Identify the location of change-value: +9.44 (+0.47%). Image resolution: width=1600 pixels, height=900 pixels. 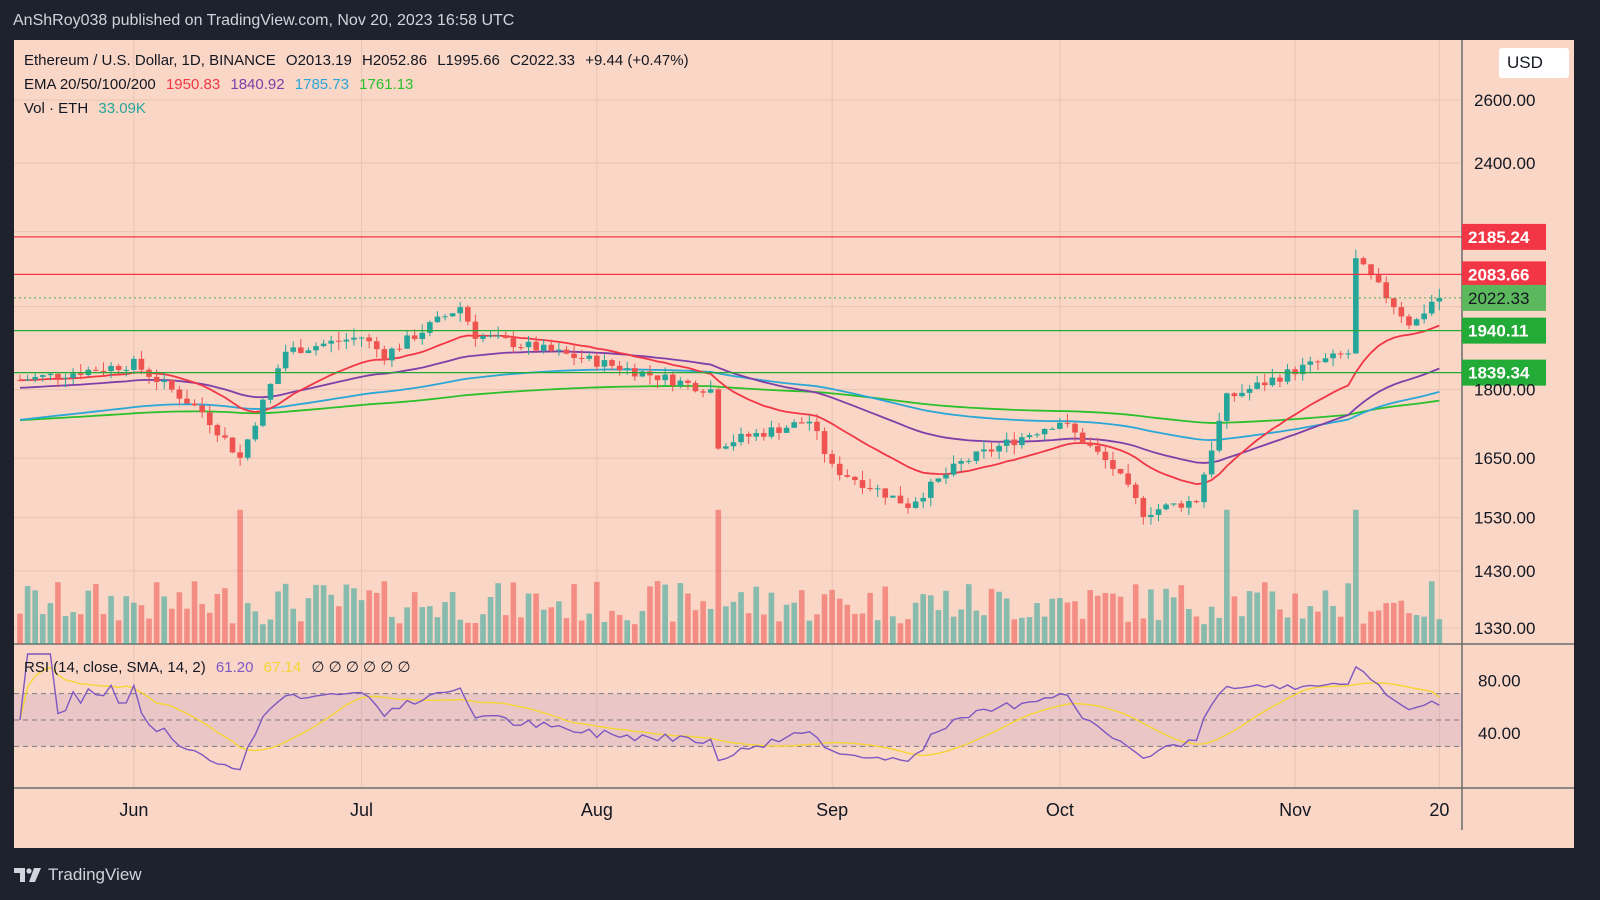
(637, 60).